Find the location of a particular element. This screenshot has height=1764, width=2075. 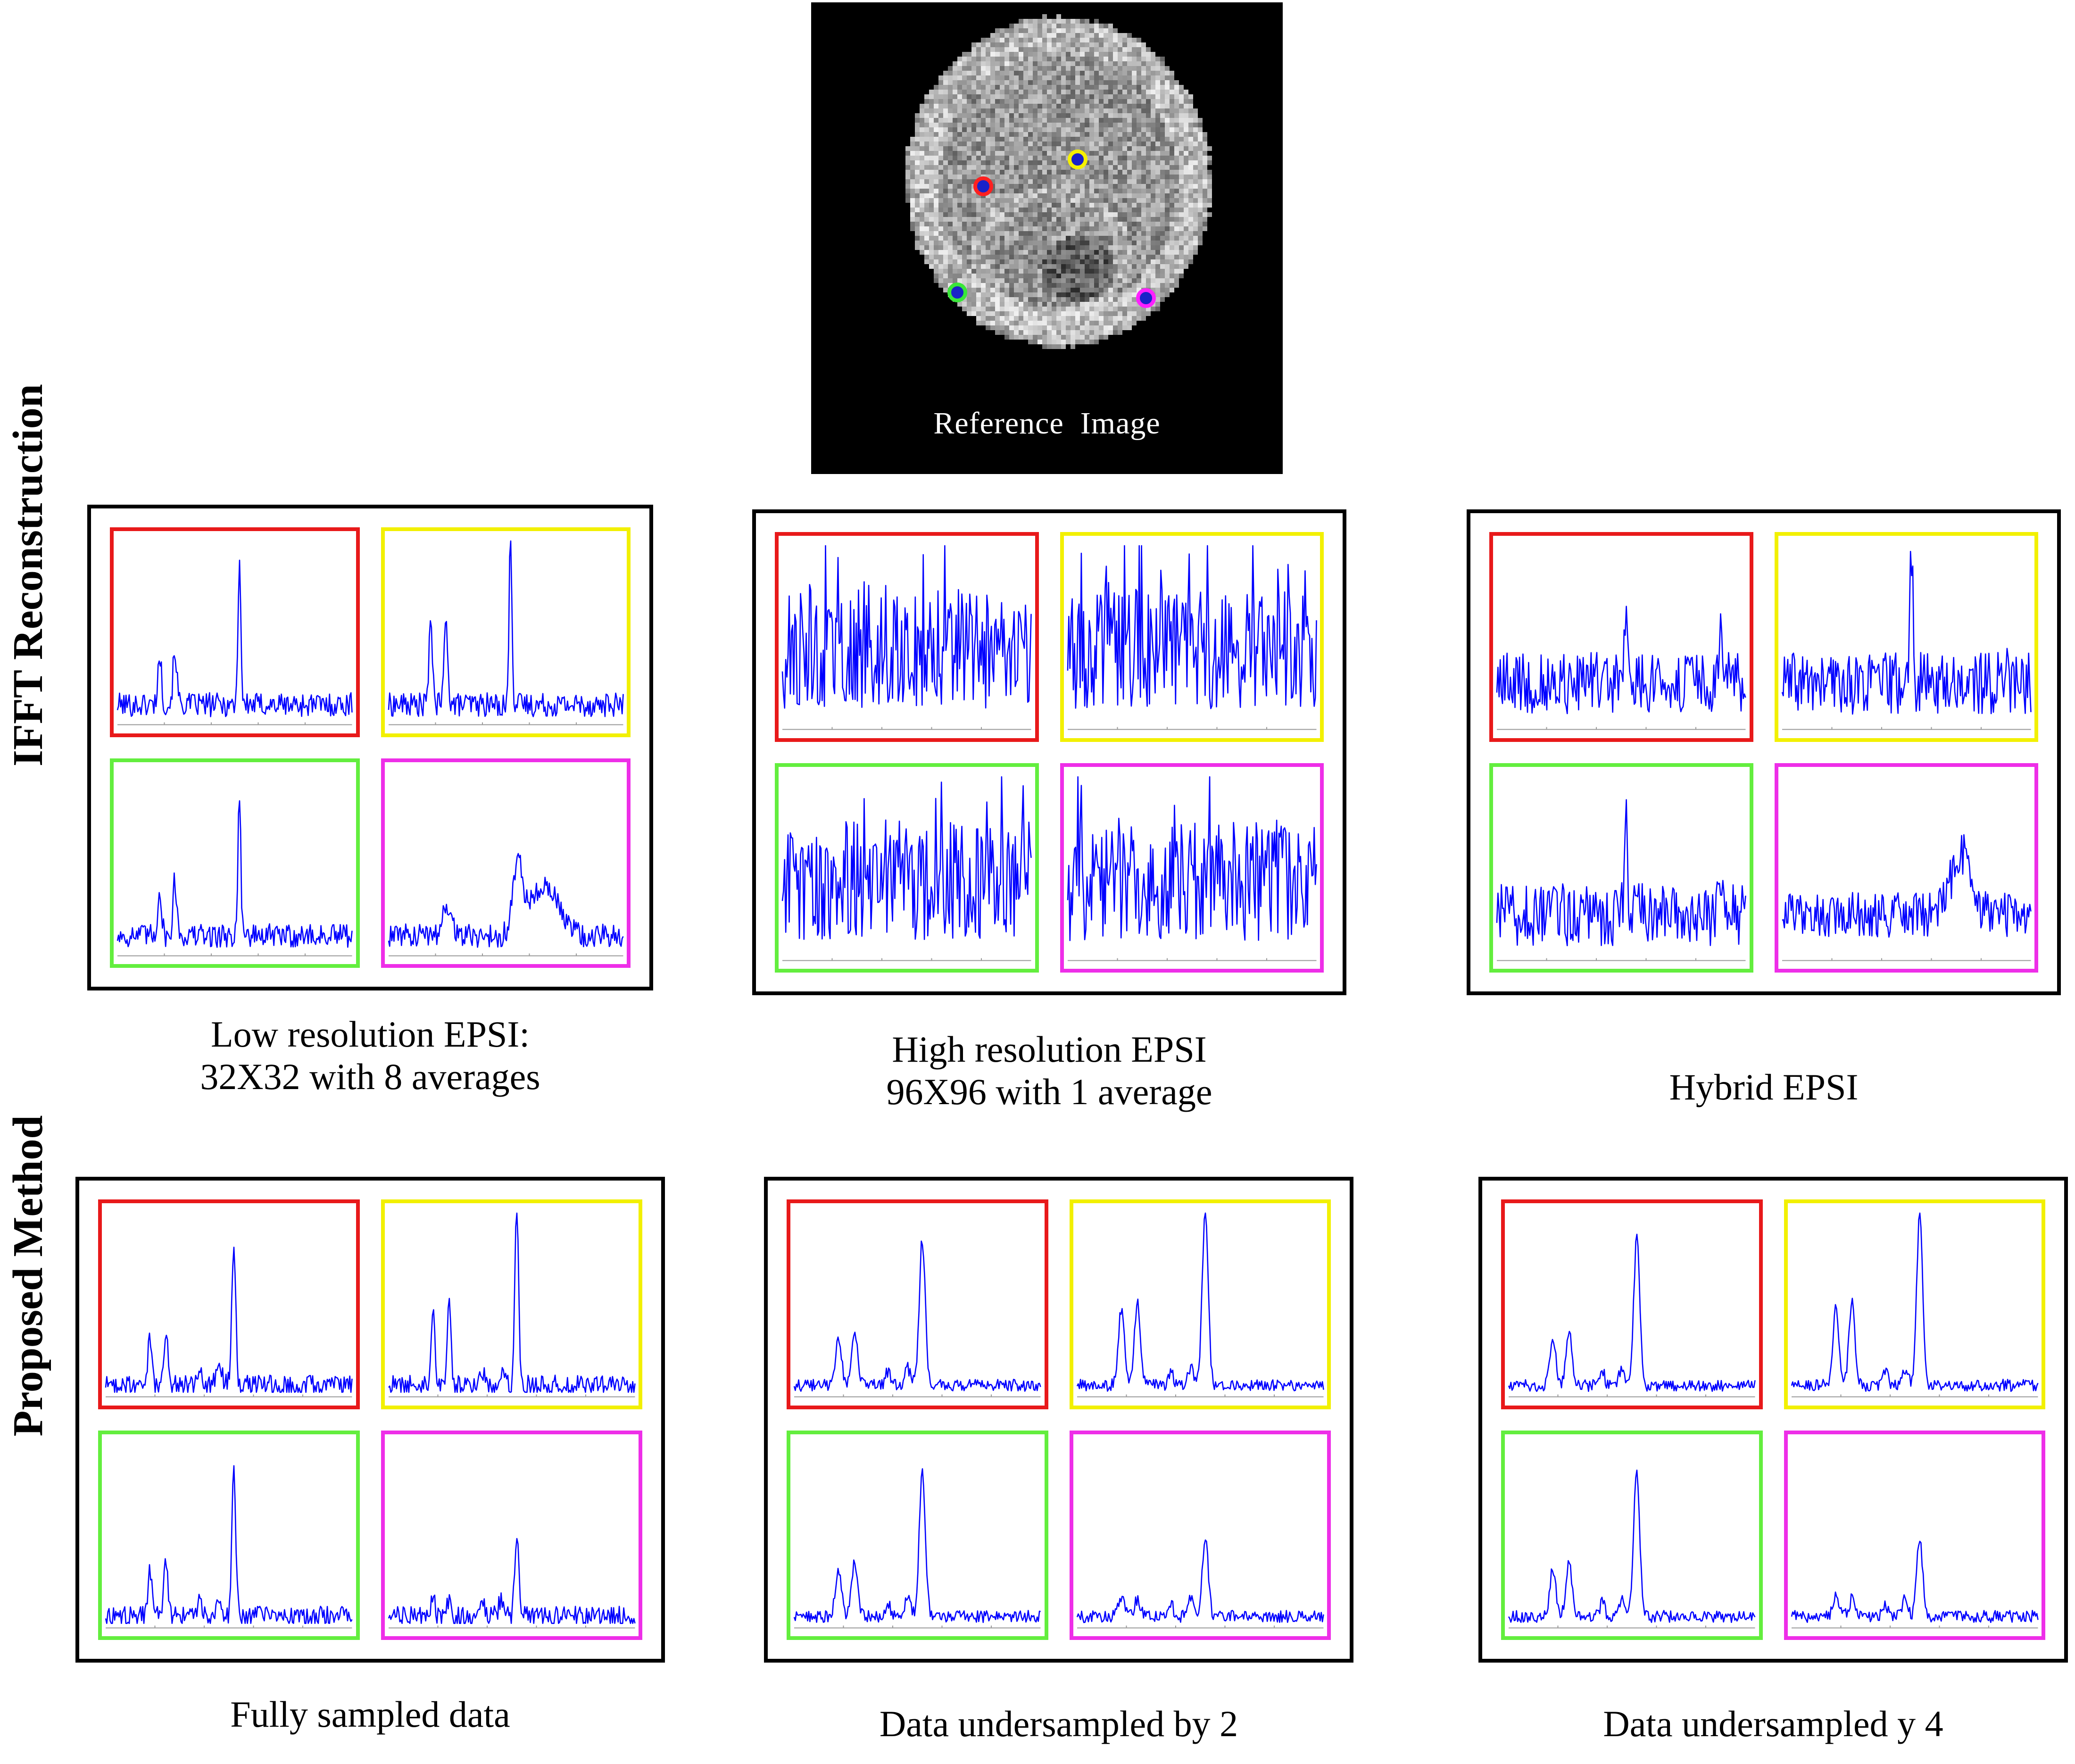

brain-scan-image is located at coordinates (1059, 182).